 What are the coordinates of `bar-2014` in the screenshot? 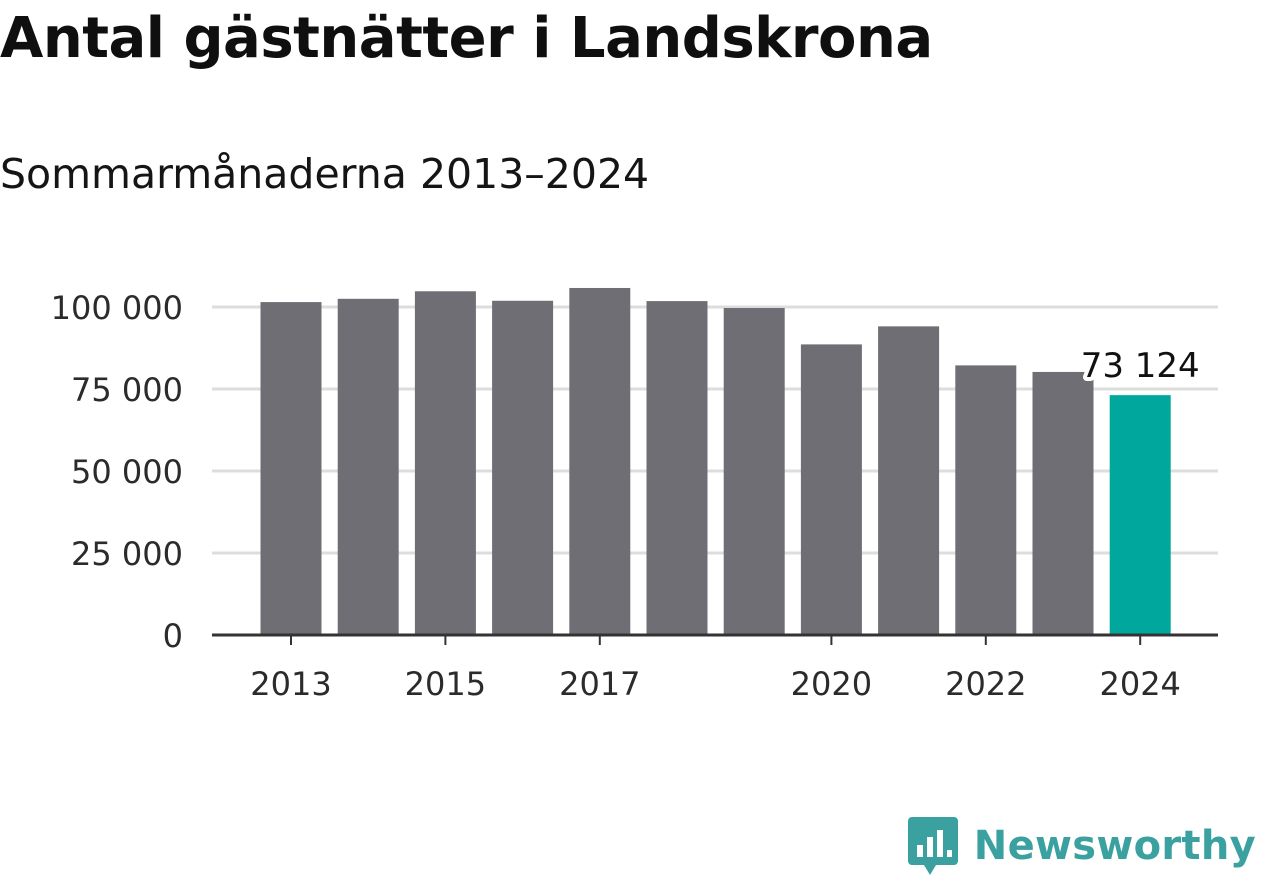 It's located at (368, 466).